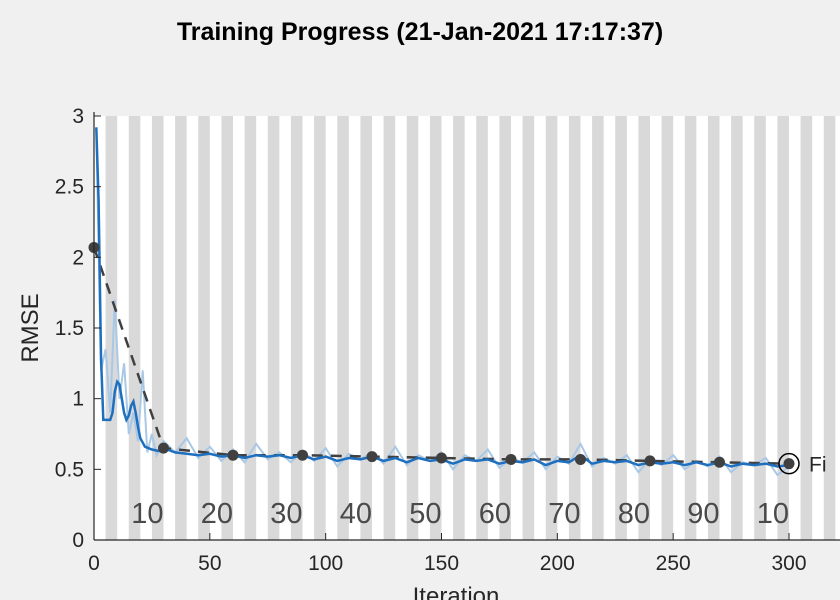 The height and width of the screenshot is (600, 840). What do you see at coordinates (425, 514) in the screenshot?
I see `epoch-label: 50` at bounding box center [425, 514].